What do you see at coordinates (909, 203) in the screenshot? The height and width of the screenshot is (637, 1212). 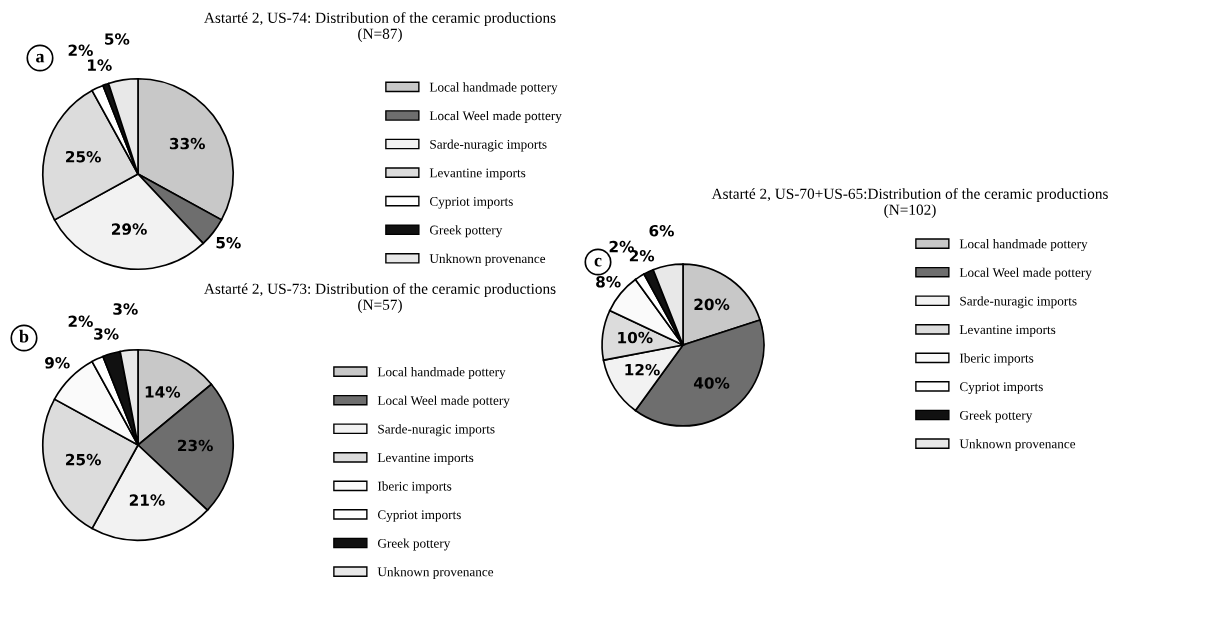 I see `chart-title: Astarté 2, US-70+US-65:Distribution of the ceramic productions (N=102)` at bounding box center [909, 203].